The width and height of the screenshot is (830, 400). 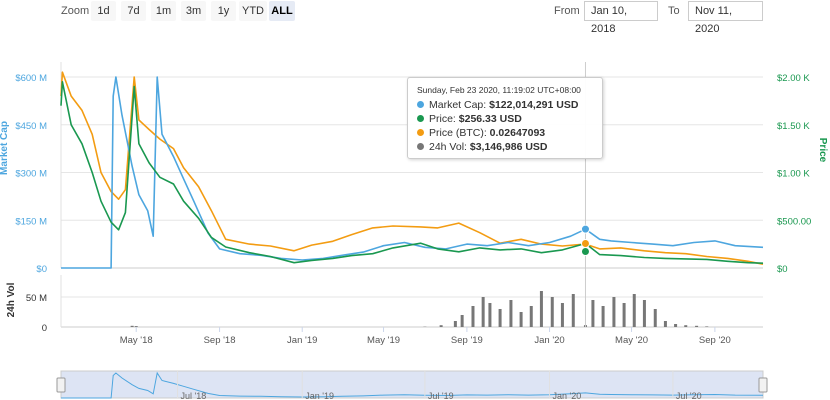 I want to click on volume-dot-icon, so click(x=420, y=146).